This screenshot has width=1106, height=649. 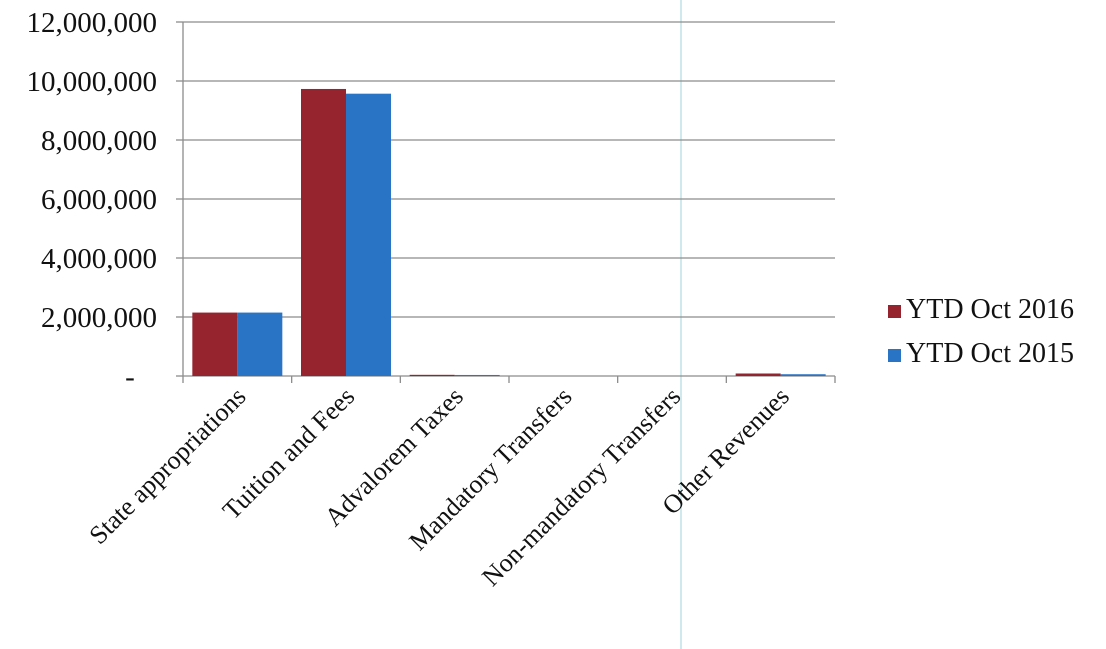 What do you see at coordinates (990, 309) in the screenshot?
I see `legend-label: YTD Oct 2016` at bounding box center [990, 309].